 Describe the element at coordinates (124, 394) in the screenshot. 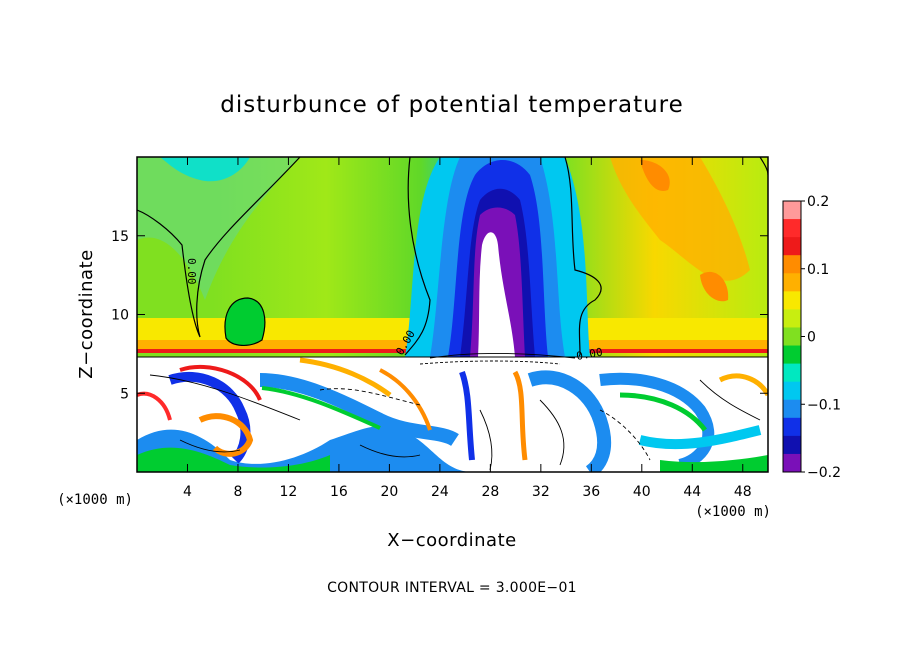

I see `y-tick-label: 5` at that location.